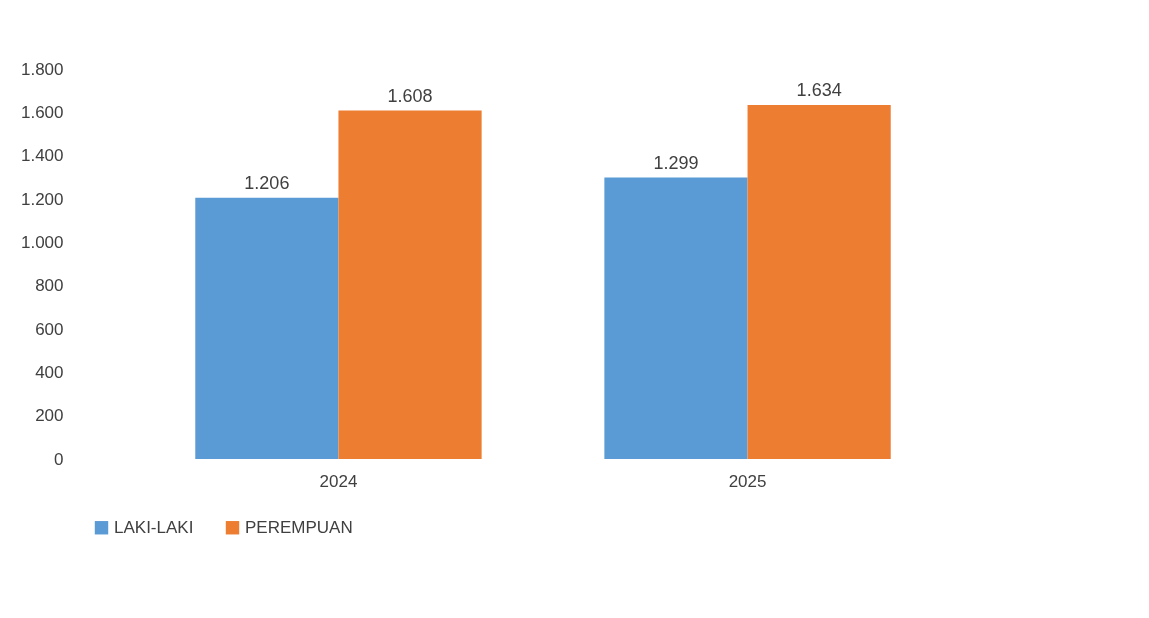  Describe the element at coordinates (49, 416) in the screenshot. I see `y-tick-label: 200` at that location.